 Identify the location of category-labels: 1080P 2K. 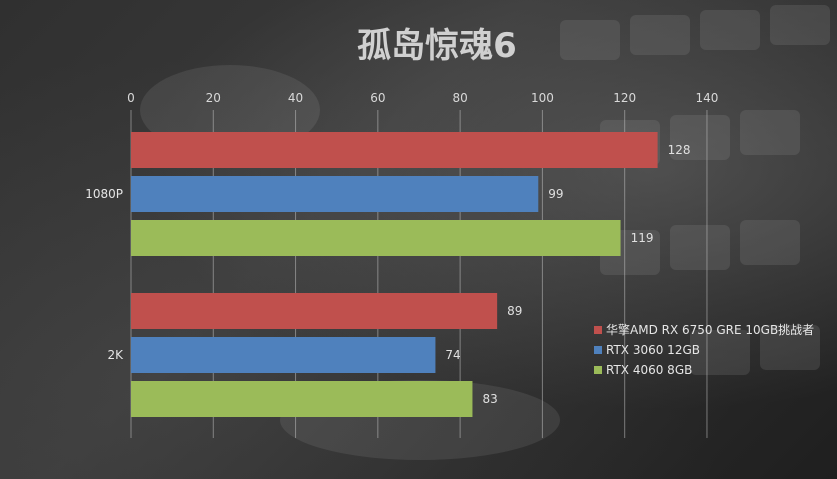
(104, 274).